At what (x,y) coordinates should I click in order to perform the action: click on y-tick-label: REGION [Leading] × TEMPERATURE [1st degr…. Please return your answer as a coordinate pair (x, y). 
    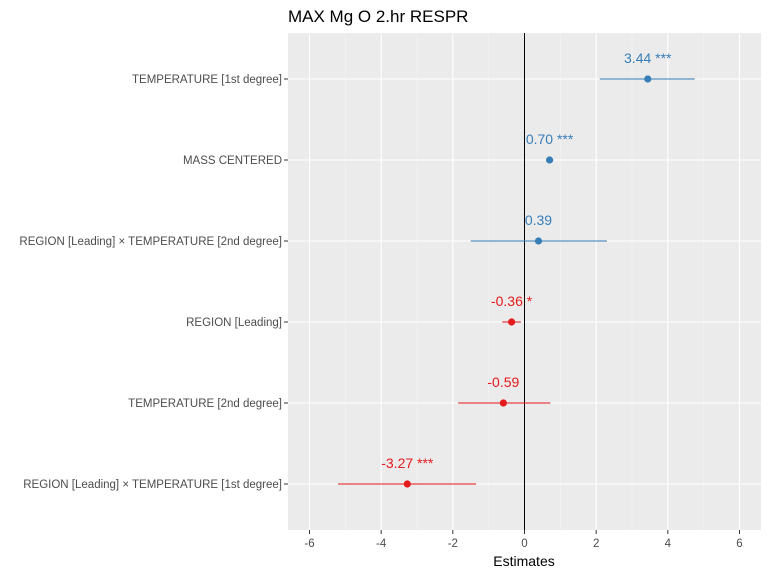
    Looking at the image, I should click on (152, 485).